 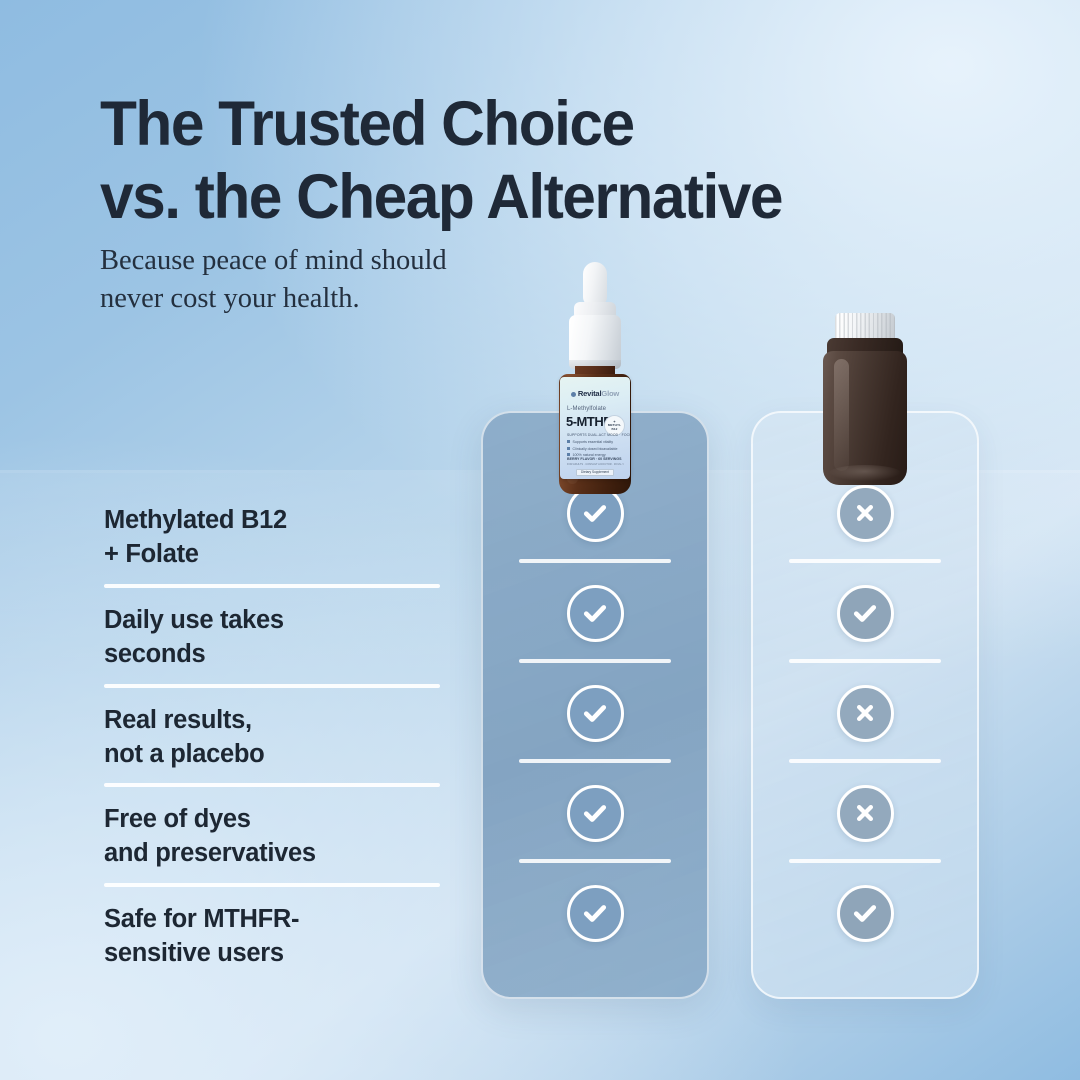 I want to click on brand-primary: Revital, so click(x=589, y=393).